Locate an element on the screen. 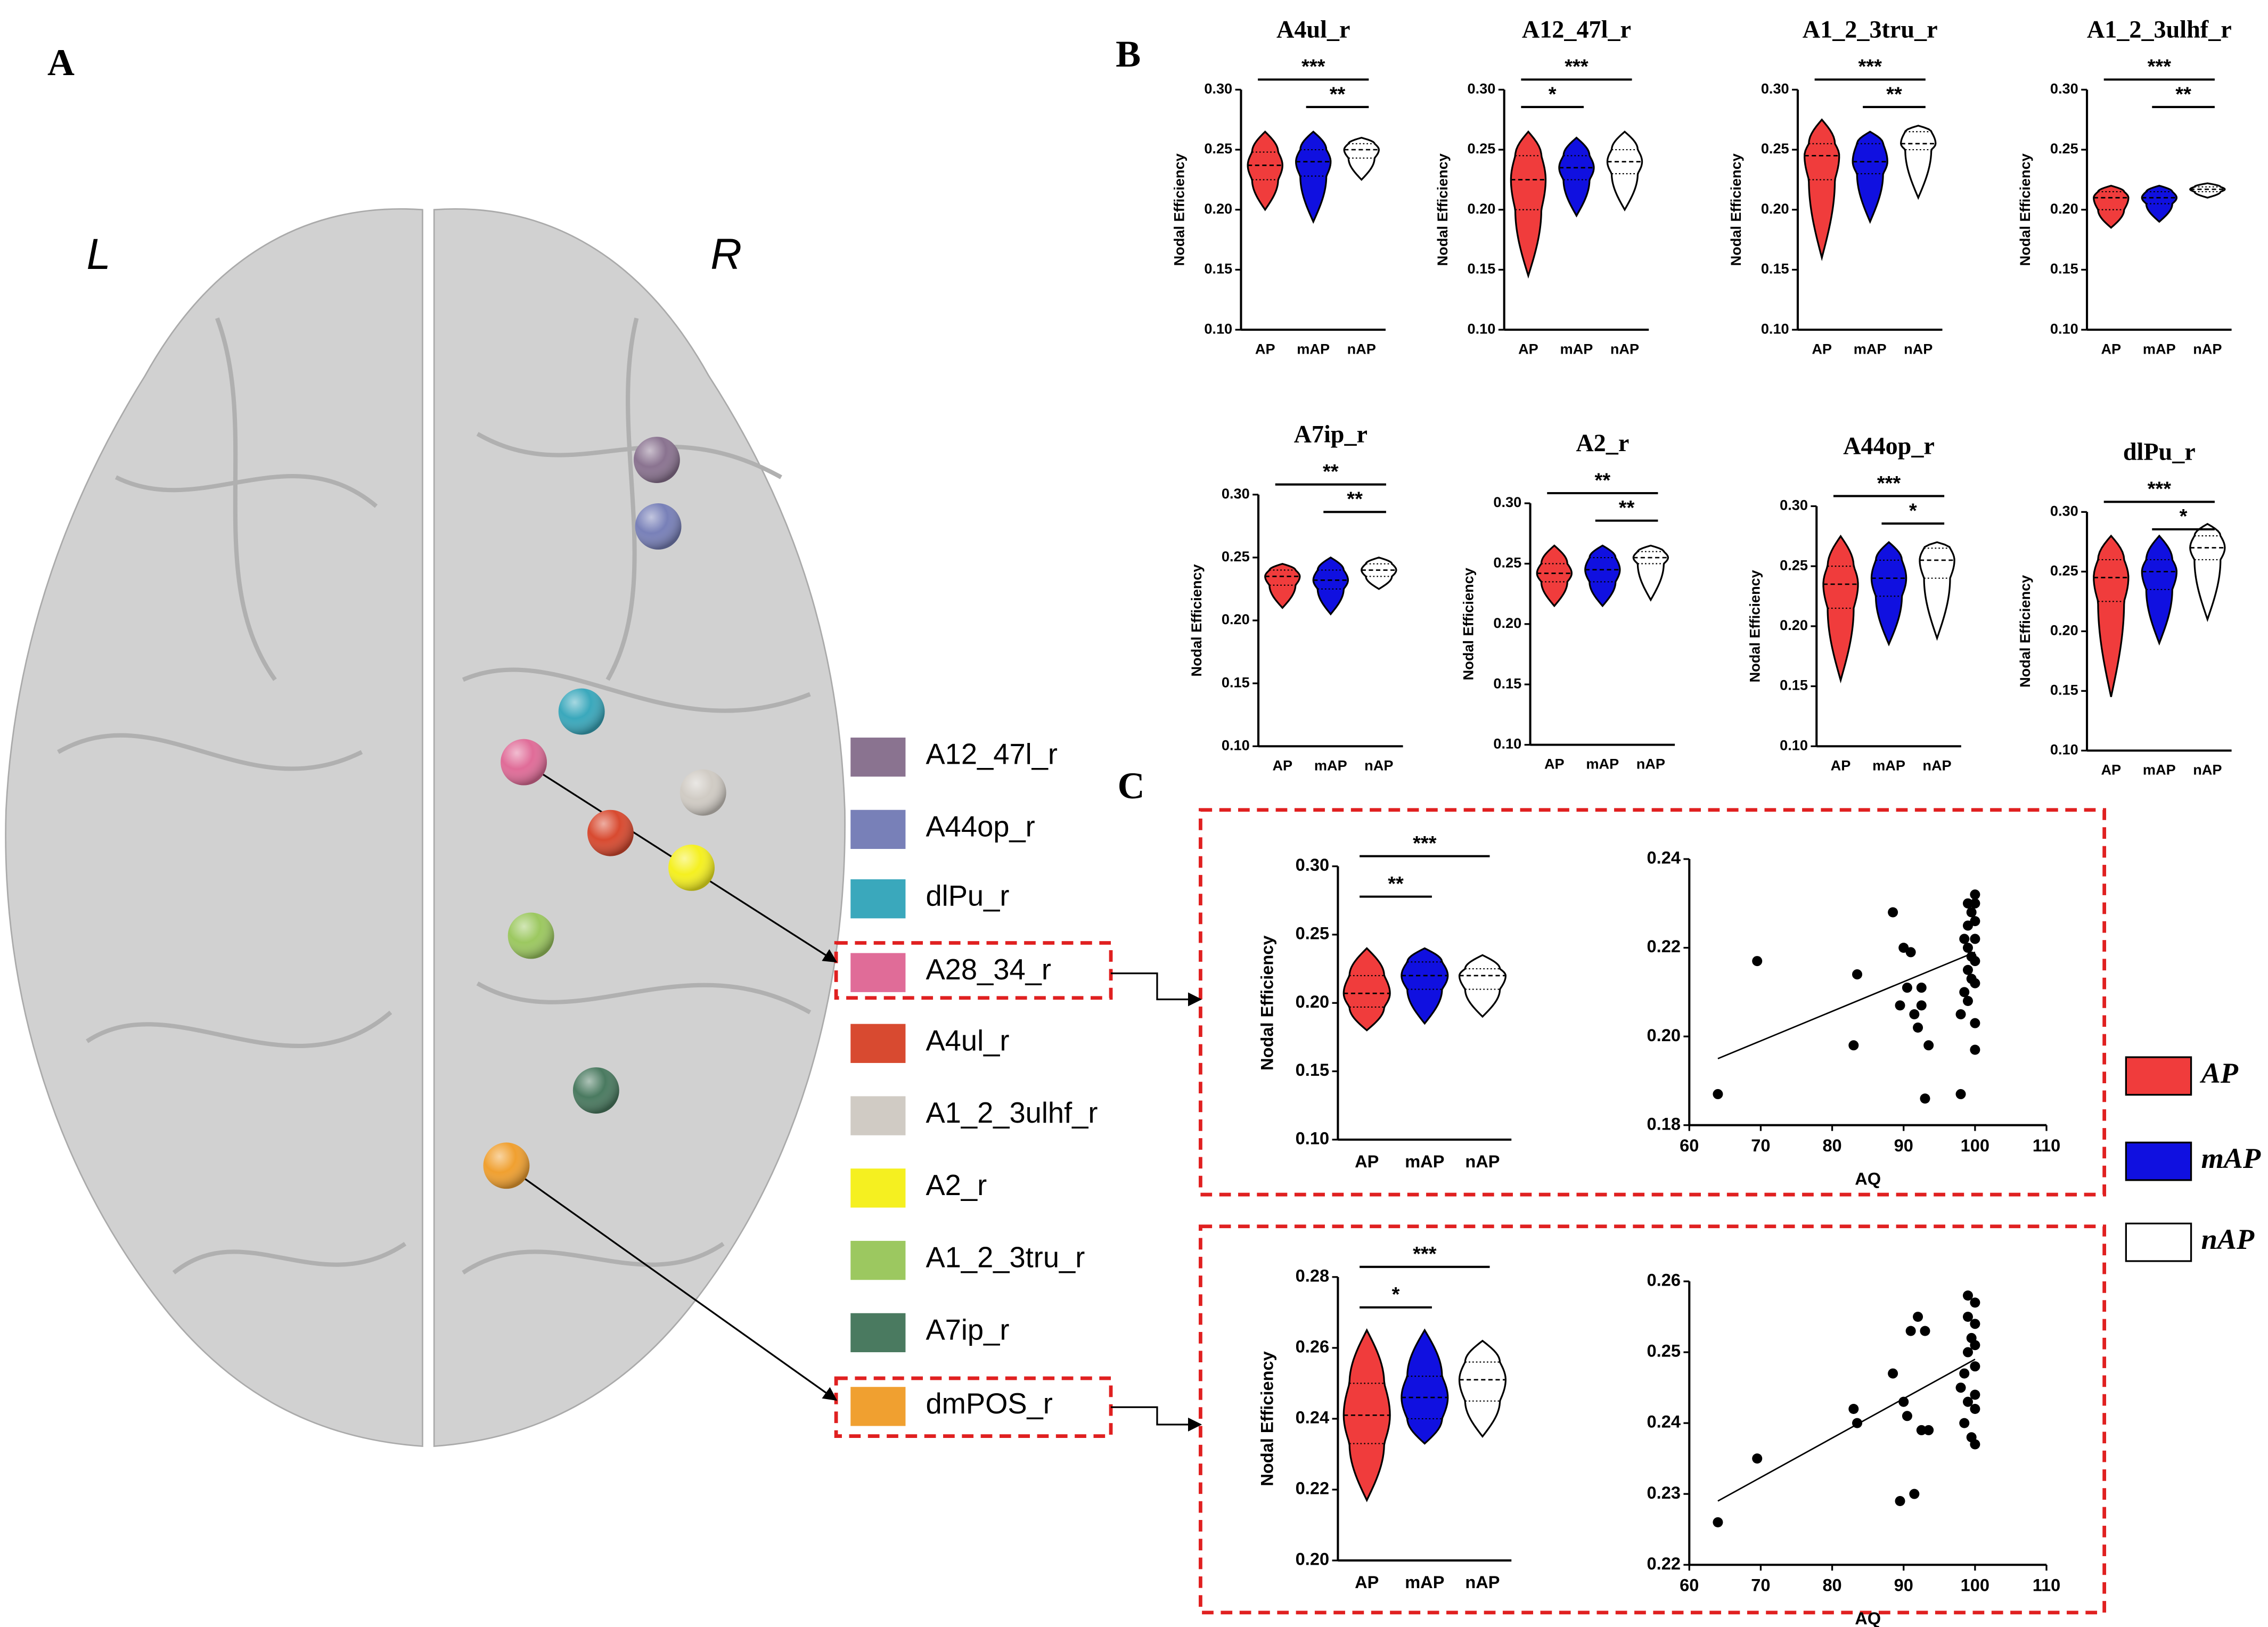  x-axis-label: AQ is located at coordinates (1868, 1618).